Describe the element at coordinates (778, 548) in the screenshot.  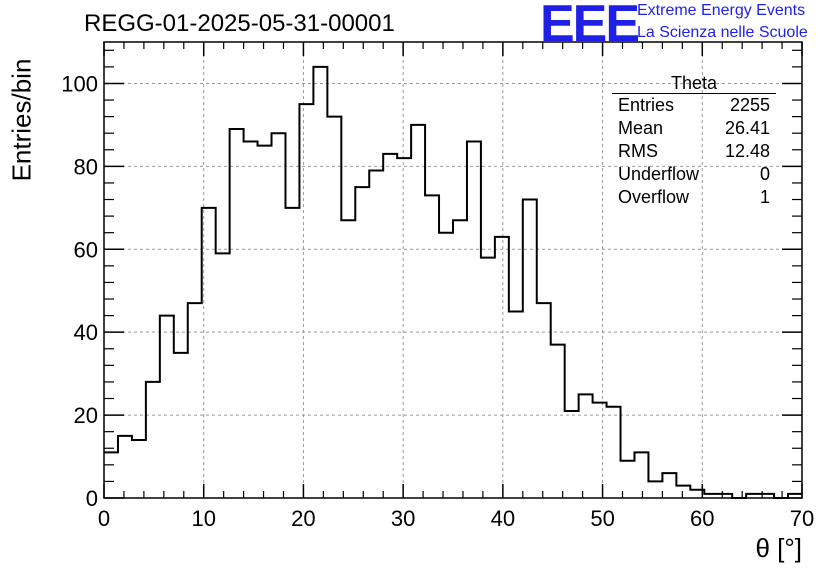
I see `x-axis-label: θ [°]` at that location.